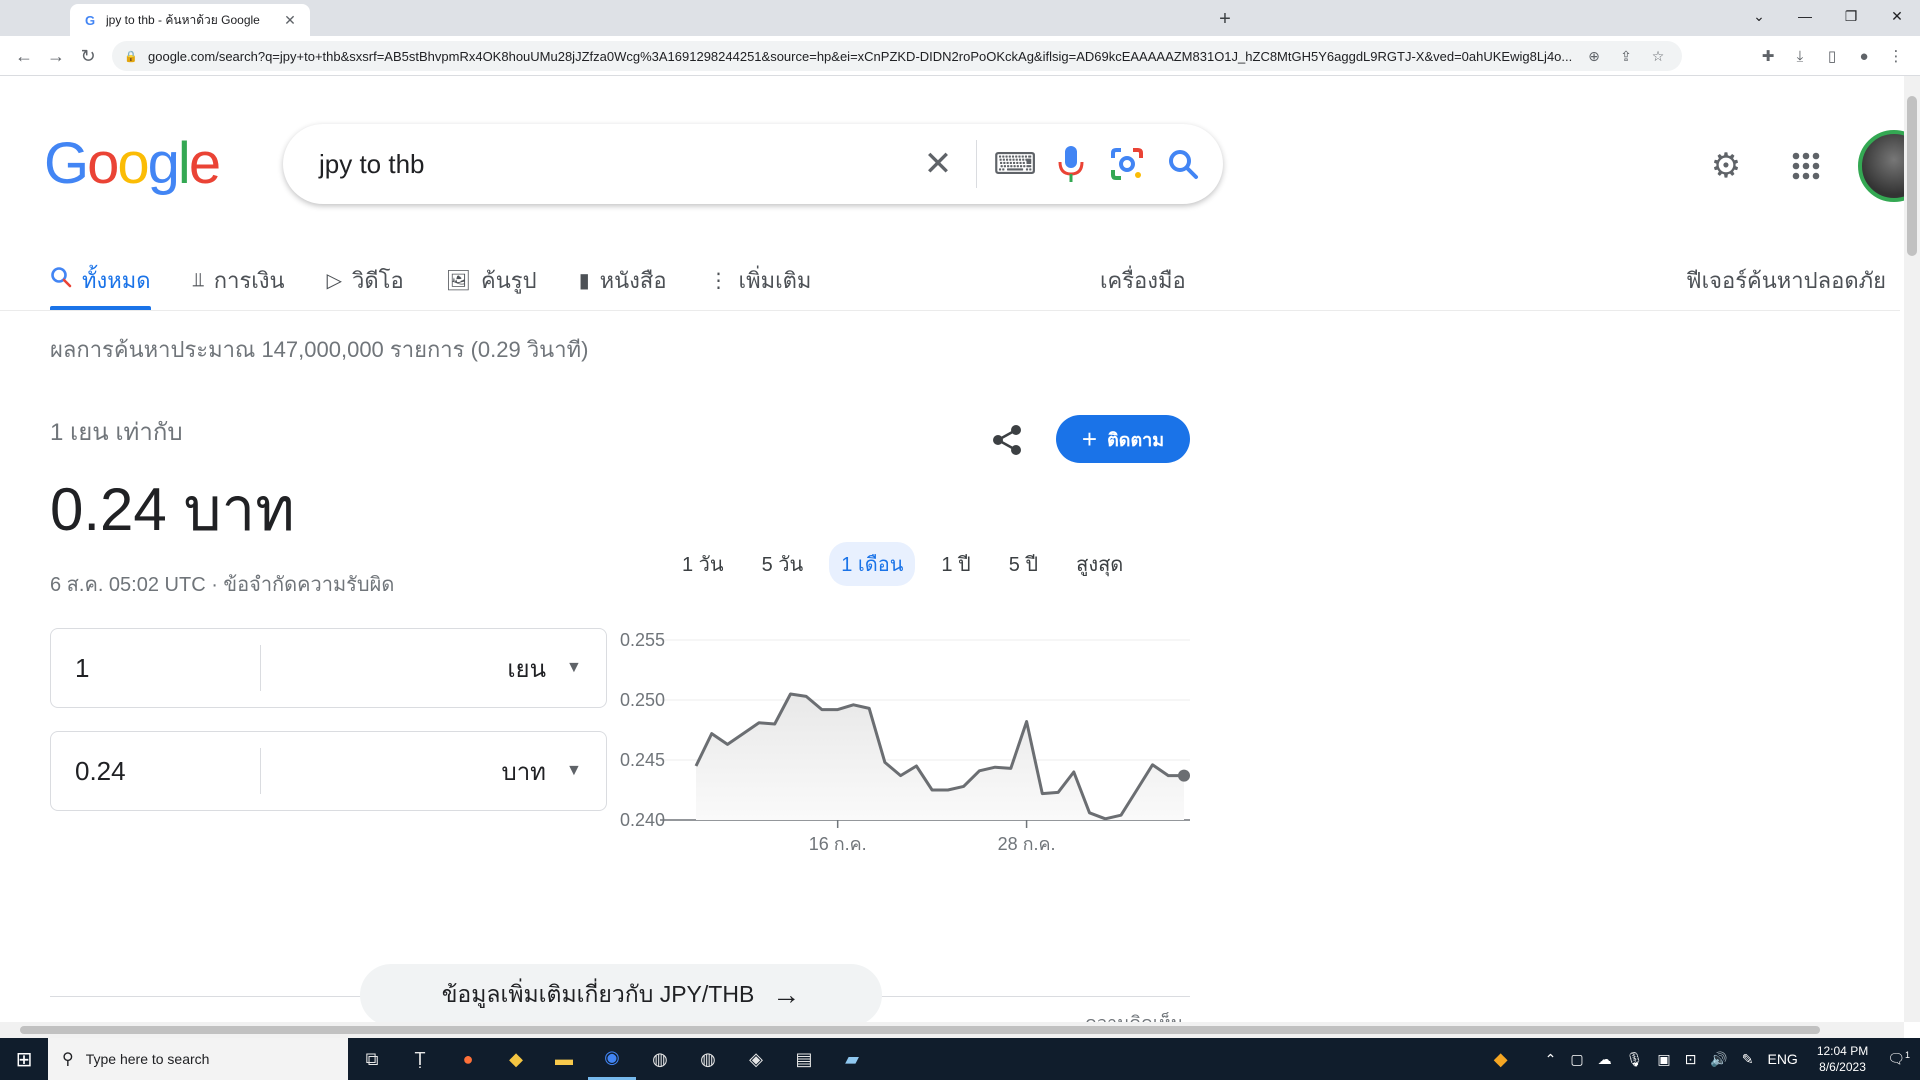 The height and width of the screenshot is (1080, 1920). I want to click on tab-more: ⋮ เพิ่มเติม, so click(760, 280).